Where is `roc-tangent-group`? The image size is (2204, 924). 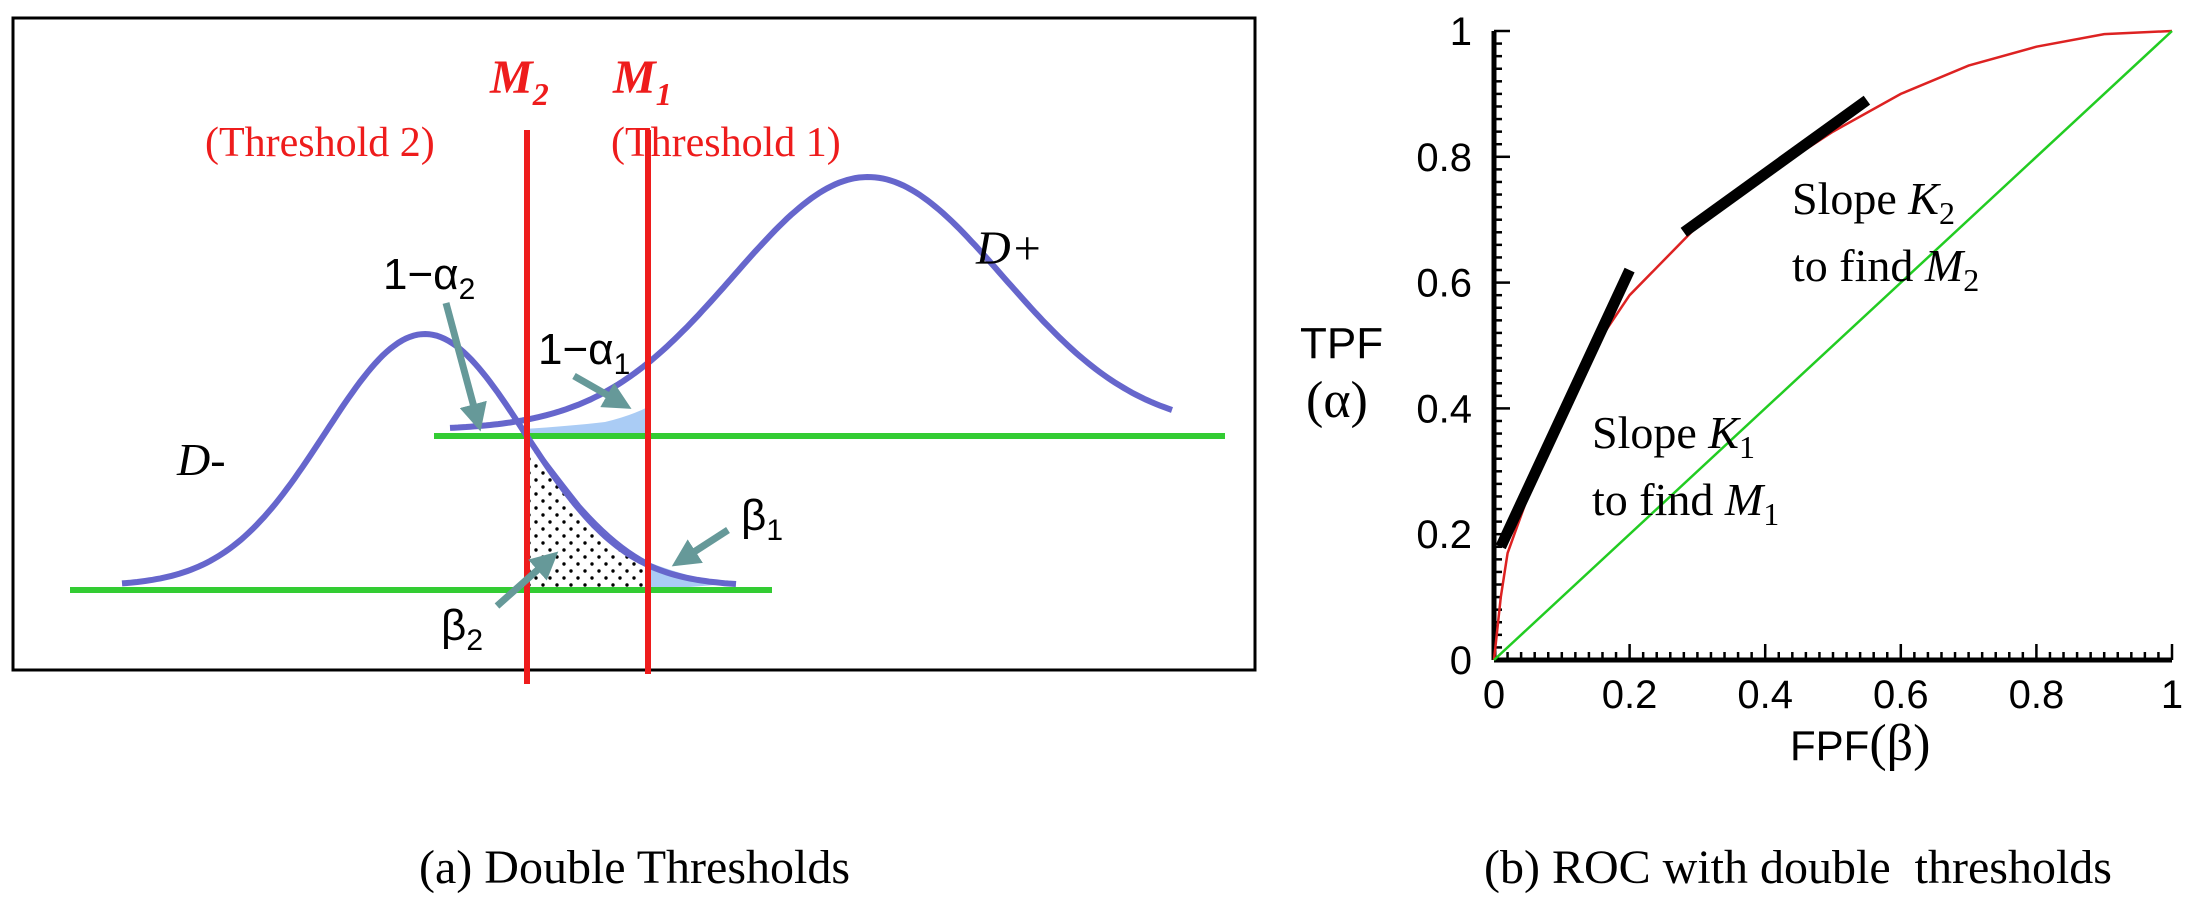 roc-tangent-group is located at coordinates (1683, 322).